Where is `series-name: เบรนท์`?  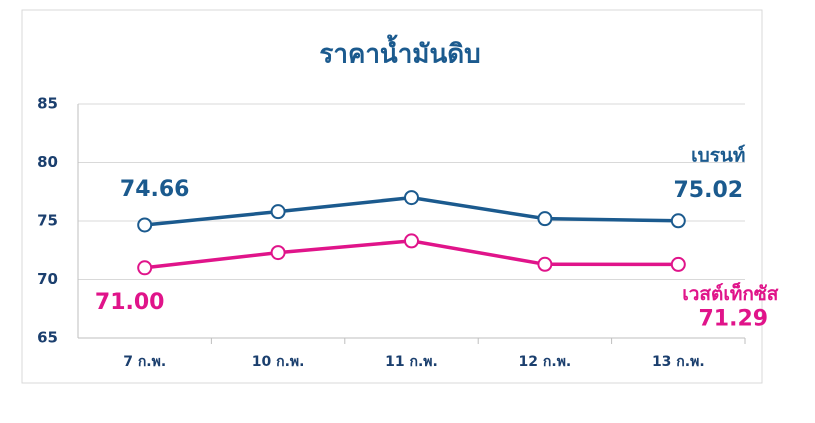 series-name: เบรนท์ is located at coordinates (718, 155).